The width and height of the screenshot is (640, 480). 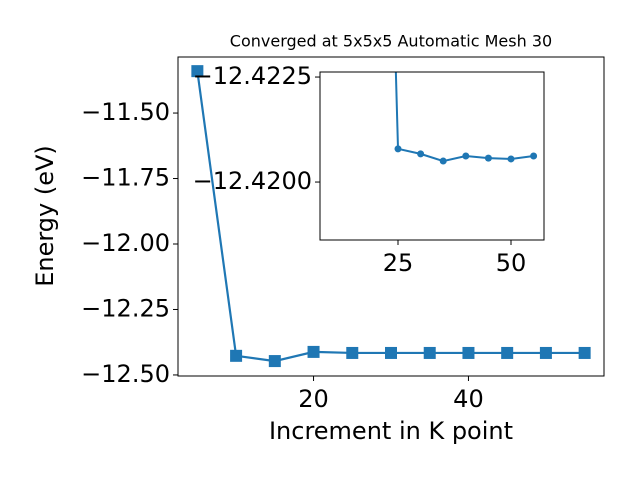 I want to click on y-tick-label: −11.75, so click(x=125, y=178).